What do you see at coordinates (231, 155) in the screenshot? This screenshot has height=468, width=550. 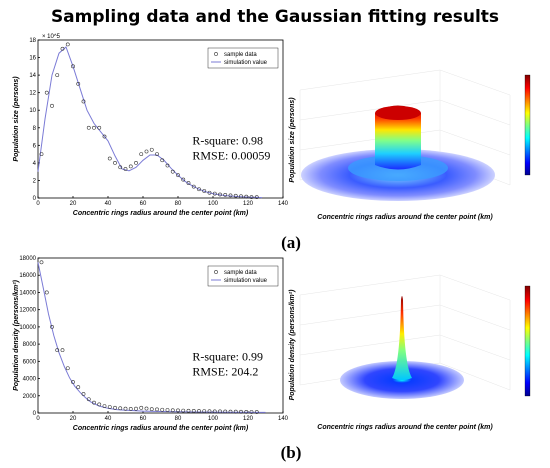 I see `rmse-annotation: RMSE: 0.00059` at bounding box center [231, 155].